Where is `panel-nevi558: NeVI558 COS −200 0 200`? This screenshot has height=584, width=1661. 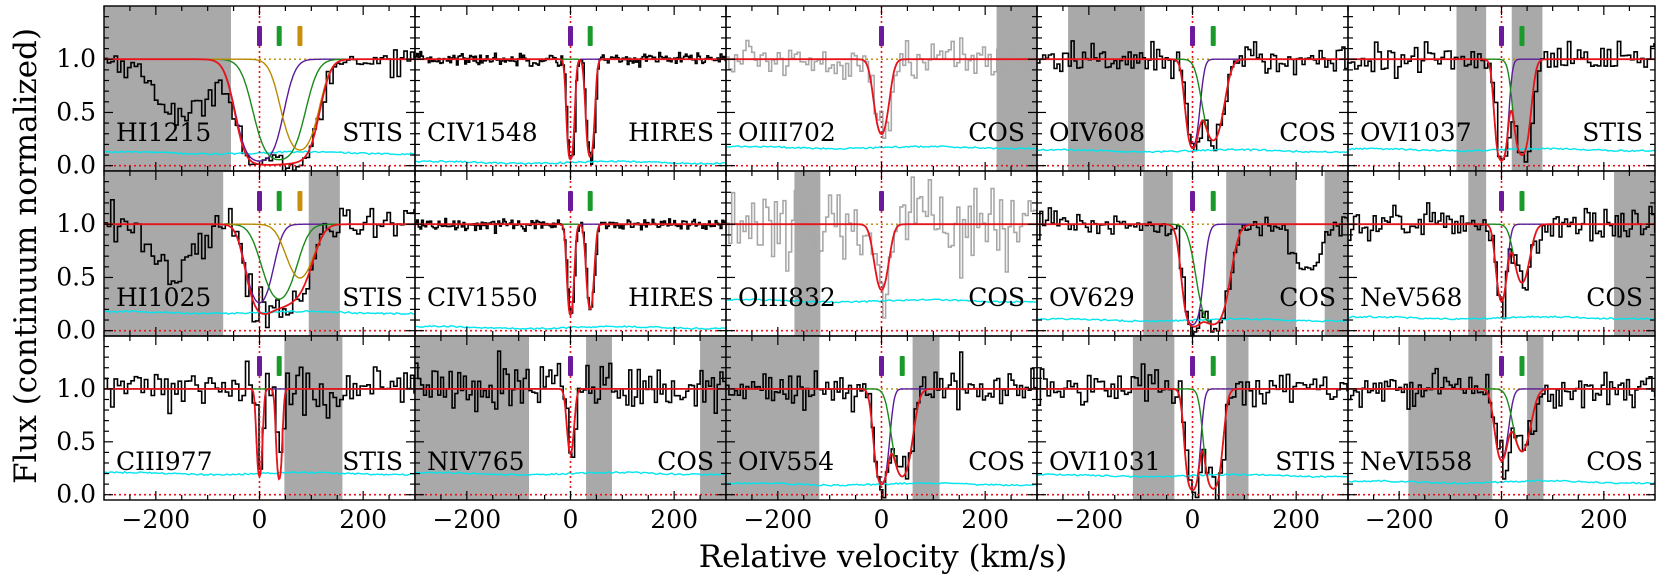 panel-nevi558: NeVI558 COS −200 0 200 is located at coordinates (1501, 434).